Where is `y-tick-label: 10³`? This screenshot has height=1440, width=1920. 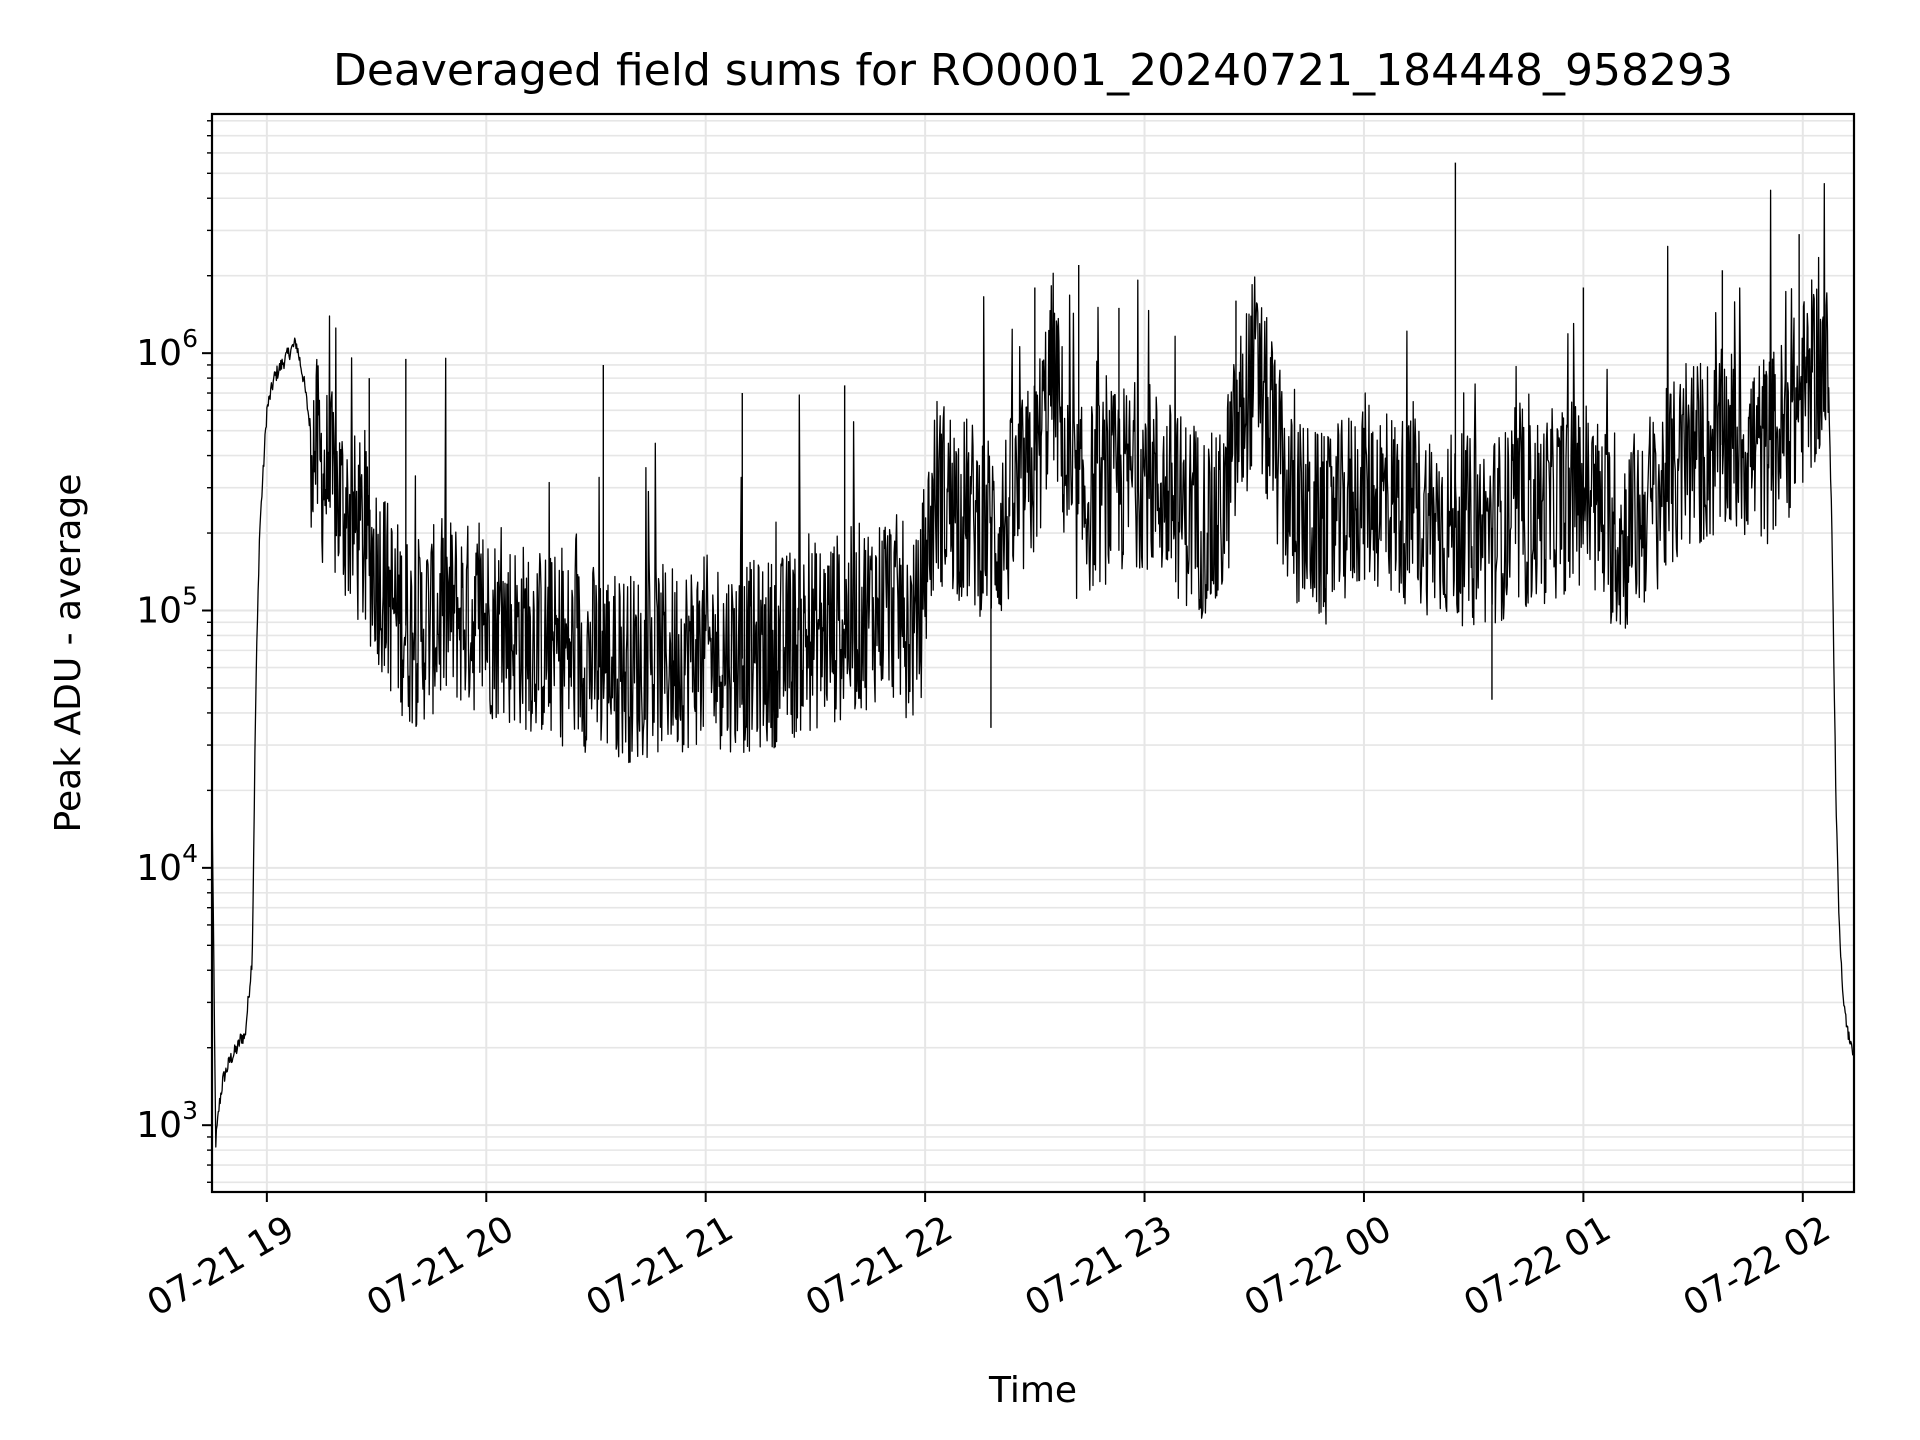 y-tick-label: 10³ is located at coordinates (167, 1121).